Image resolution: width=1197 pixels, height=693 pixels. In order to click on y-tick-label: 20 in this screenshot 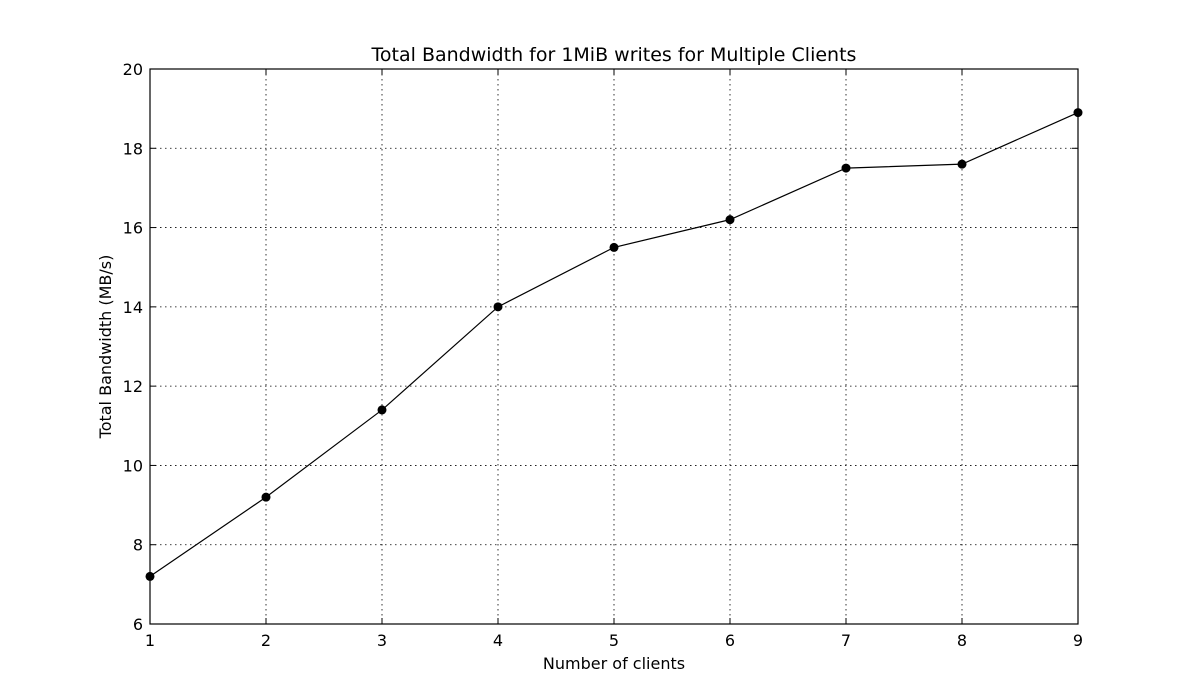, I will do `click(133, 69)`.